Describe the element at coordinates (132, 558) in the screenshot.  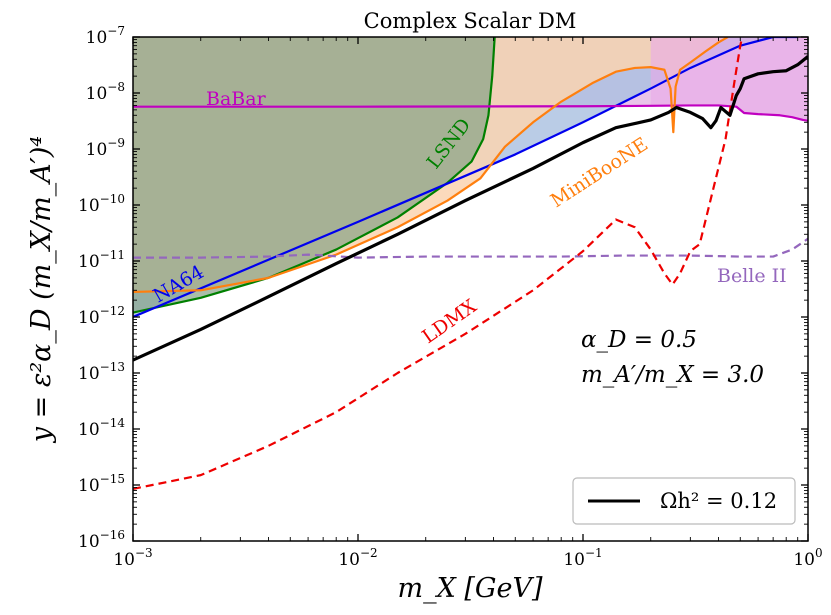
I see `x-tick-label: 10⁻³` at that location.